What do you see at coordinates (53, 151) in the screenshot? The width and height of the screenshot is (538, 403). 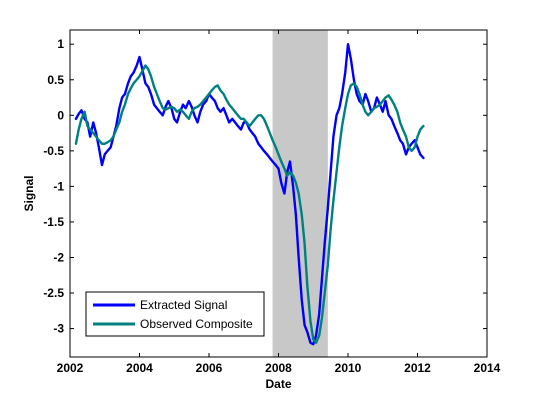 I see `y-tick-label: -0.5` at bounding box center [53, 151].